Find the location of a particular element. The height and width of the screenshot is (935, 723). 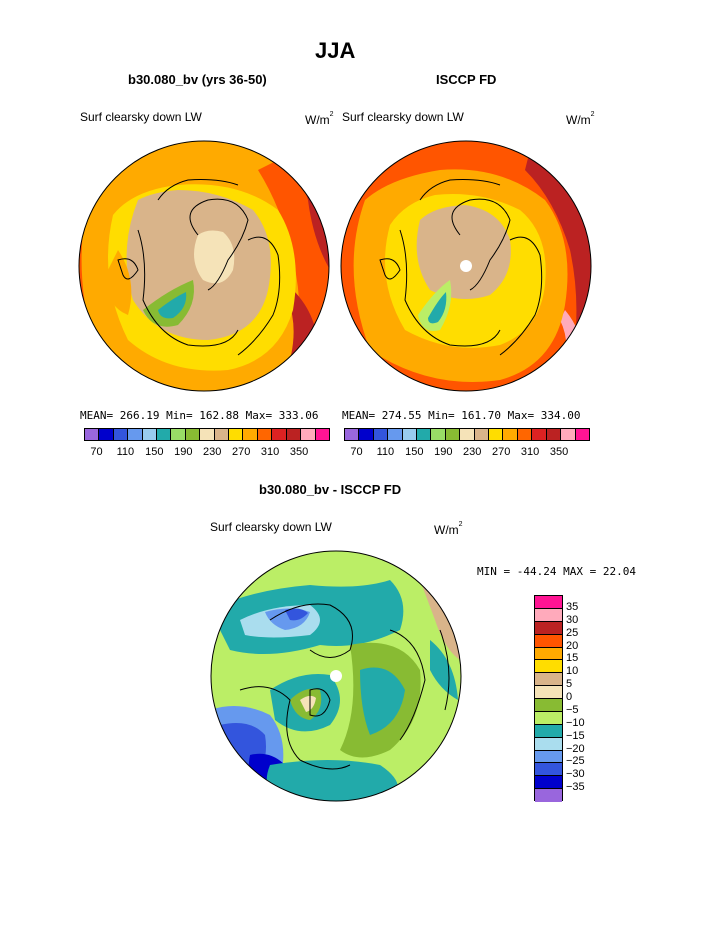

diff-colorbar is located at coordinates (548, 698).